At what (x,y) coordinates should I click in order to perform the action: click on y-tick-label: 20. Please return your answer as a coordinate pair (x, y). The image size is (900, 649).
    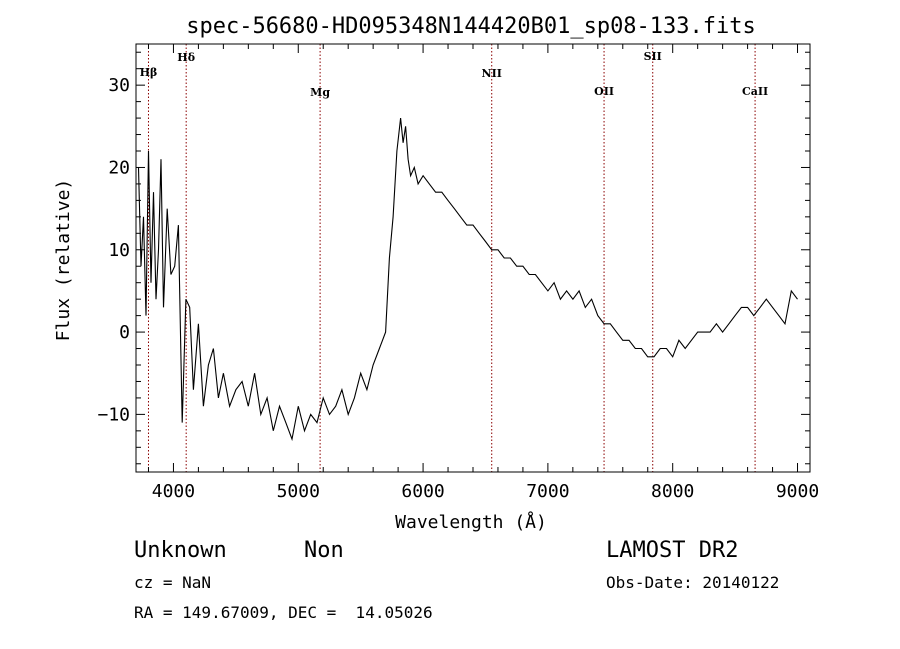
    Looking at the image, I should click on (119, 167).